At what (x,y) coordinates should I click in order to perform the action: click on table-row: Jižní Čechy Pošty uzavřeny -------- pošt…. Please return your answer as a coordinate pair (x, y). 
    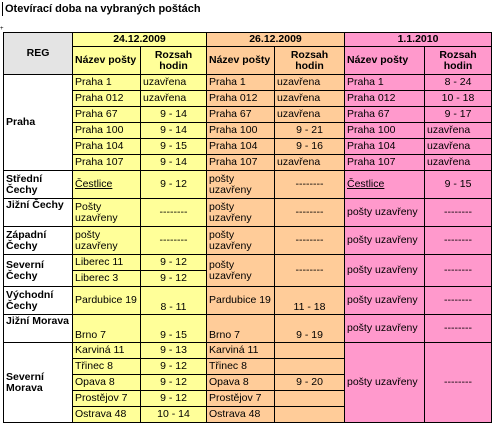
    Looking at the image, I should click on (247, 212).